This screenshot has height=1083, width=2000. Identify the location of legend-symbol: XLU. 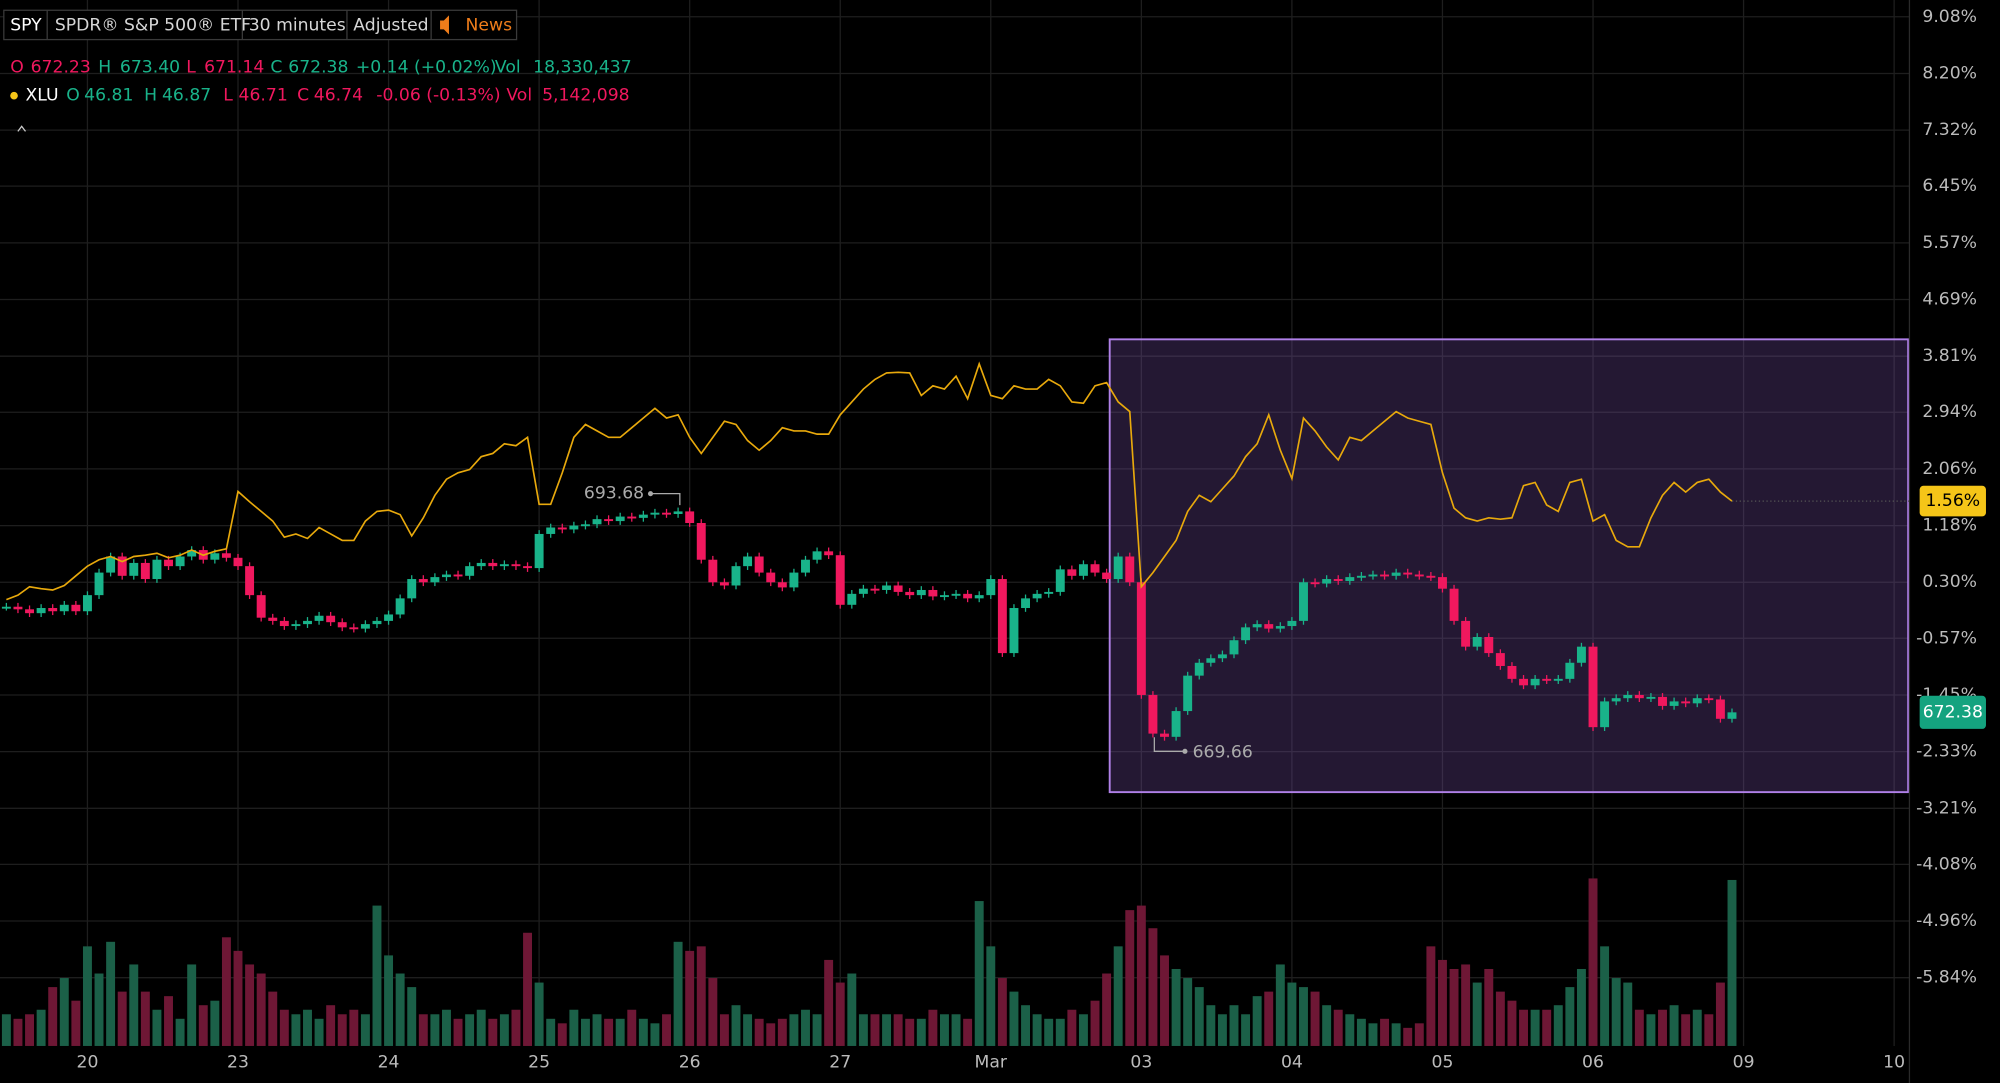
(42, 96).